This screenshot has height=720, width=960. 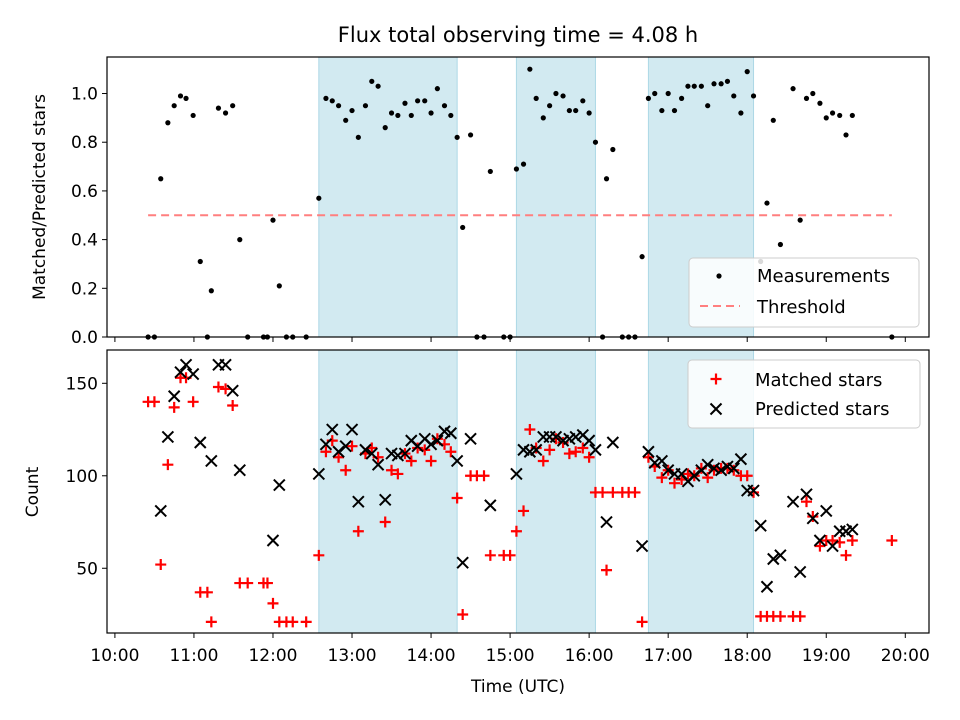 What do you see at coordinates (517, 687) in the screenshot?
I see `bottom-x-axis-label: Time (UTC)` at bounding box center [517, 687].